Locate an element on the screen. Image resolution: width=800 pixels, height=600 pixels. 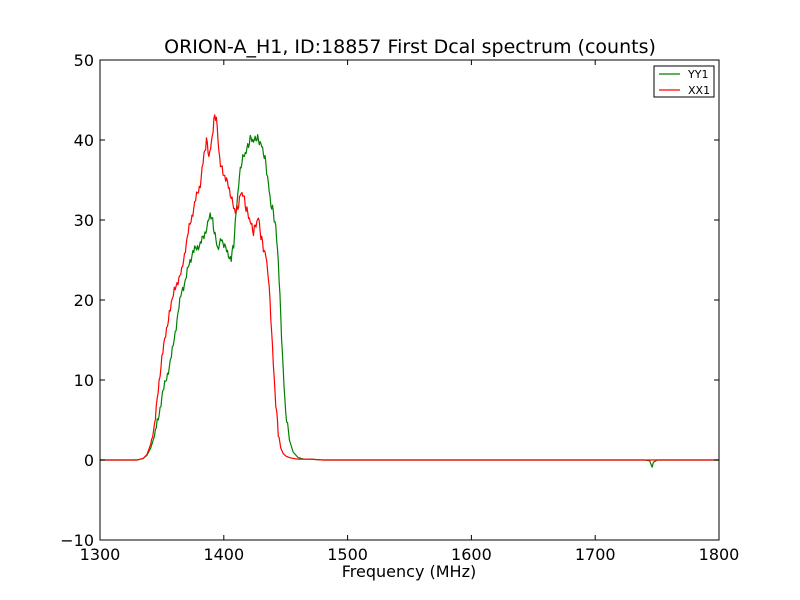
x-axis-label: Frequency (MHz) is located at coordinates (409, 571).